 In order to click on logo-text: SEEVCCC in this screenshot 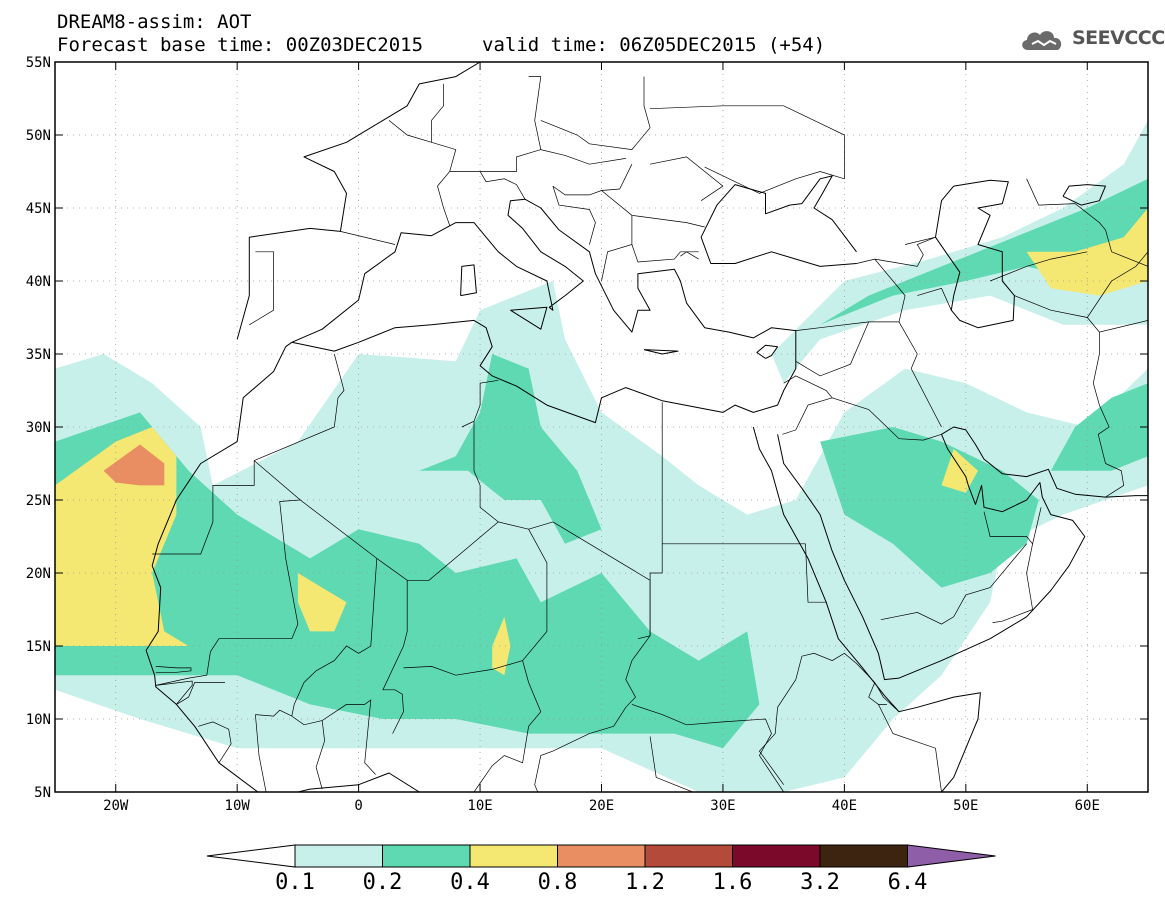, I will do `click(1118, 38)`.